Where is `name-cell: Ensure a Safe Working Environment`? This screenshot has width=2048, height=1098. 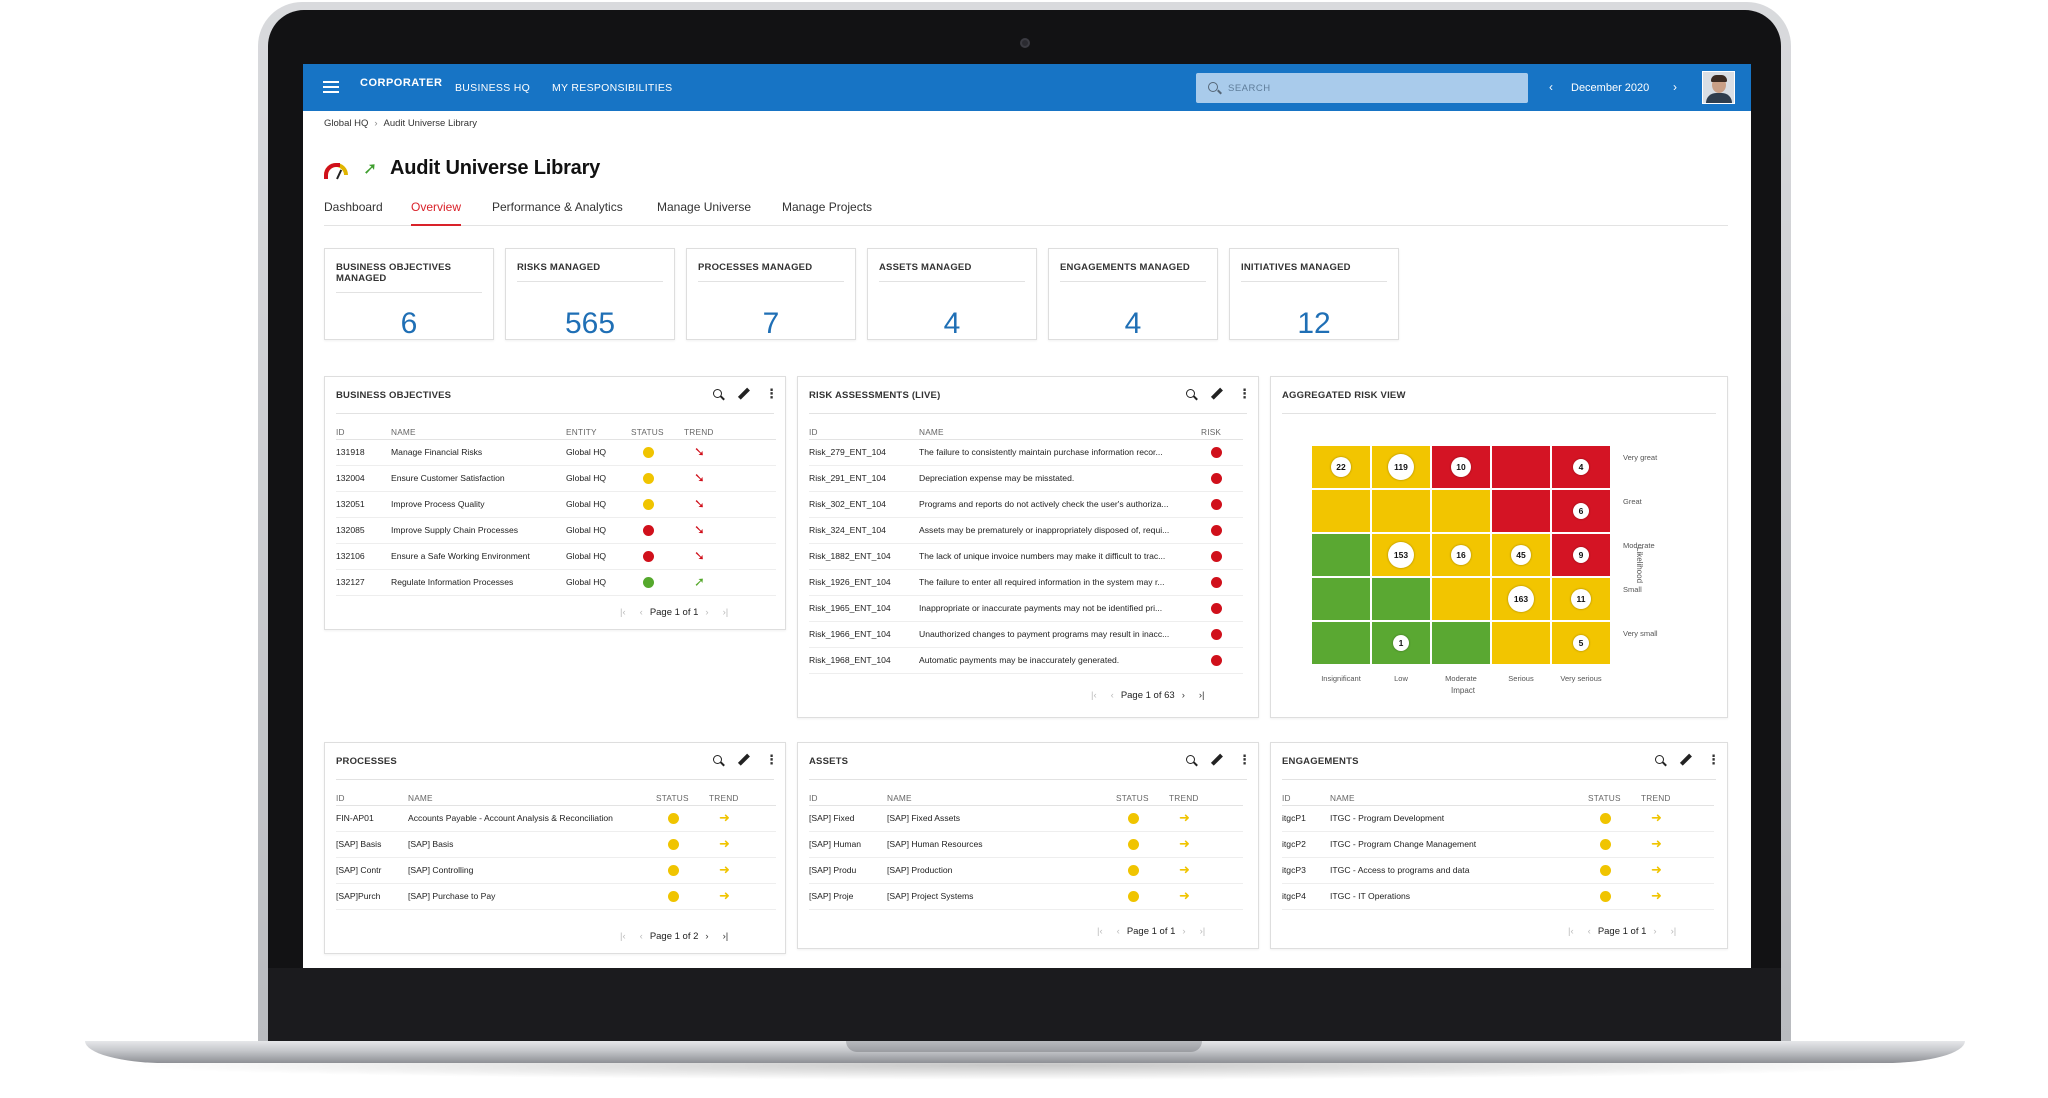
name-cell: Ensure a Safe Working Environment is located at coordinates (478, 556).